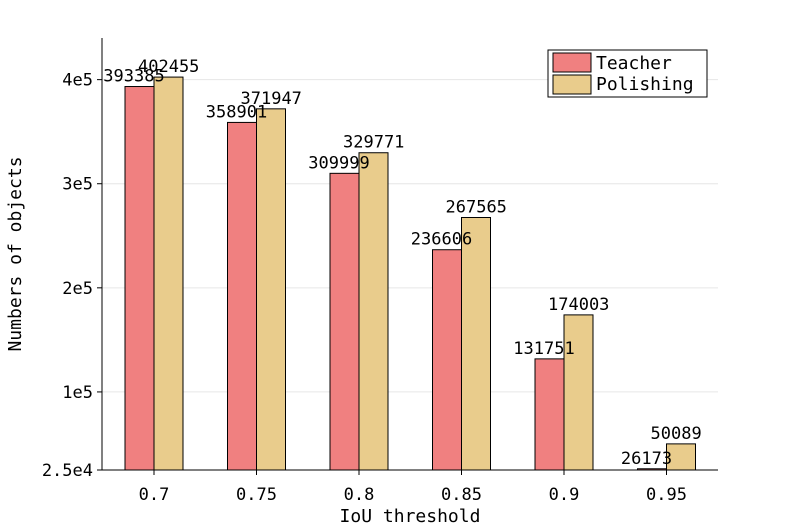 The image size is (794, 529). What do you see at coordinates (77, 289) in the screenshot?
I see `y-tick-label: 2e5` at bounding box center [77, 289].